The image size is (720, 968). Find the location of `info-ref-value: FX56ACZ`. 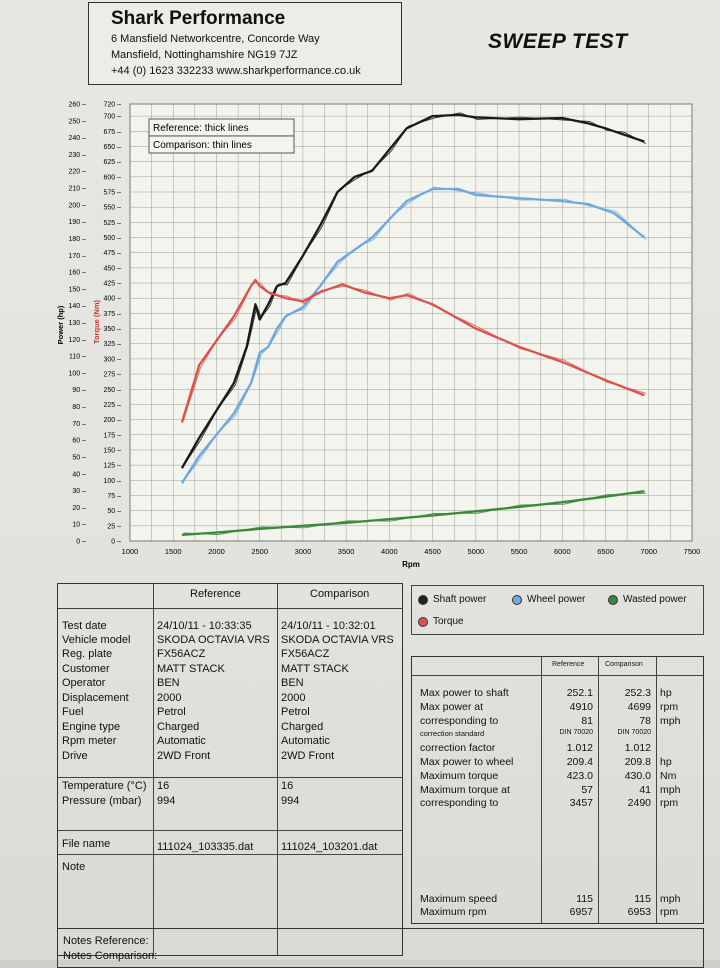

info-ref-value: FX56ACZ is located at coordinates (181, 654).